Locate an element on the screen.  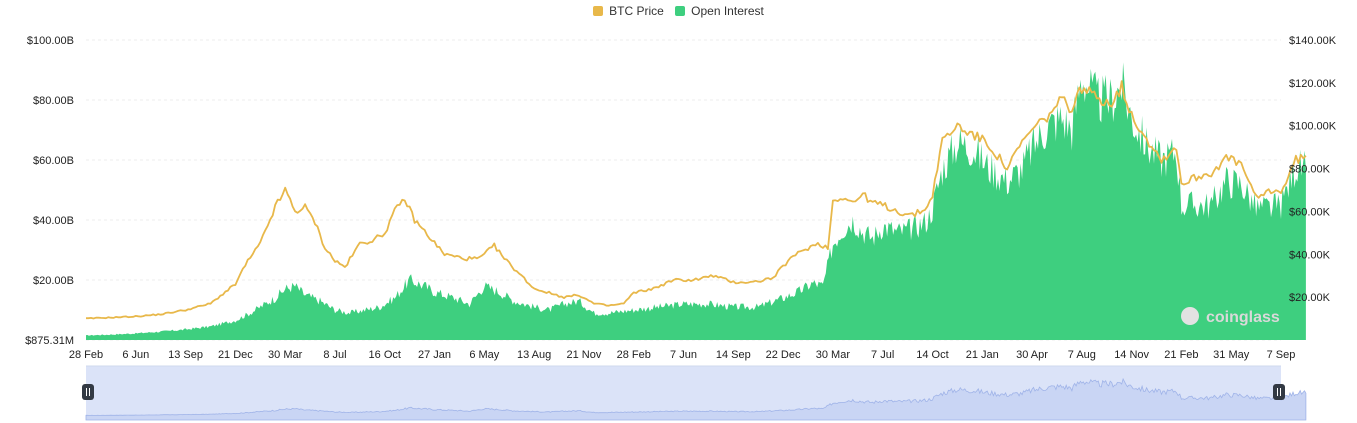
navigator-series-area is located at coordinates (696, 399).